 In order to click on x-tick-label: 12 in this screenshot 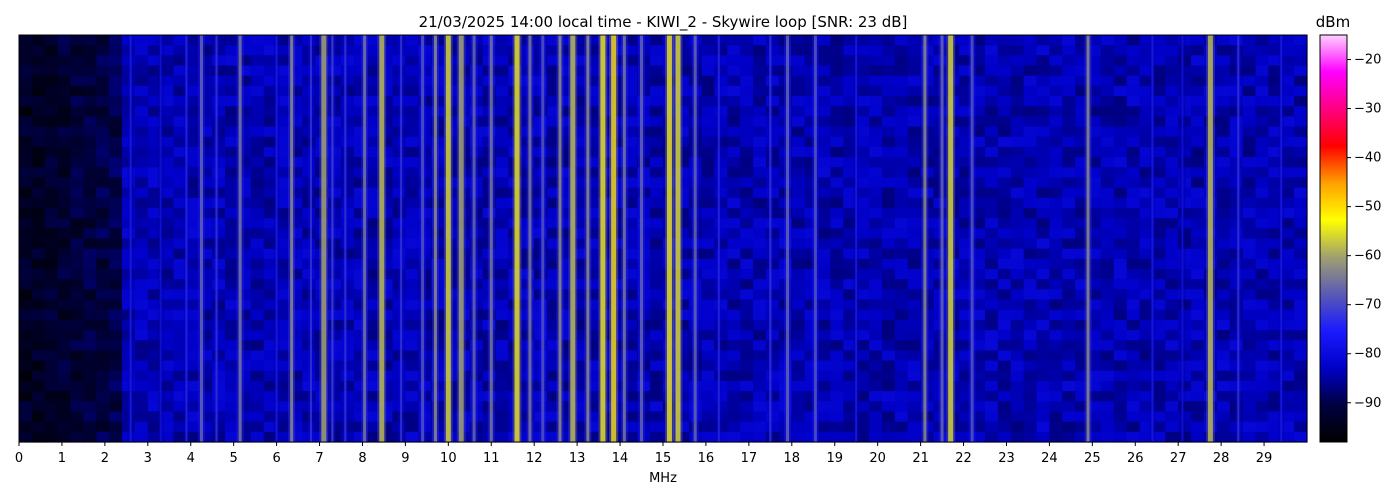, I will do `click(534, 458)`.